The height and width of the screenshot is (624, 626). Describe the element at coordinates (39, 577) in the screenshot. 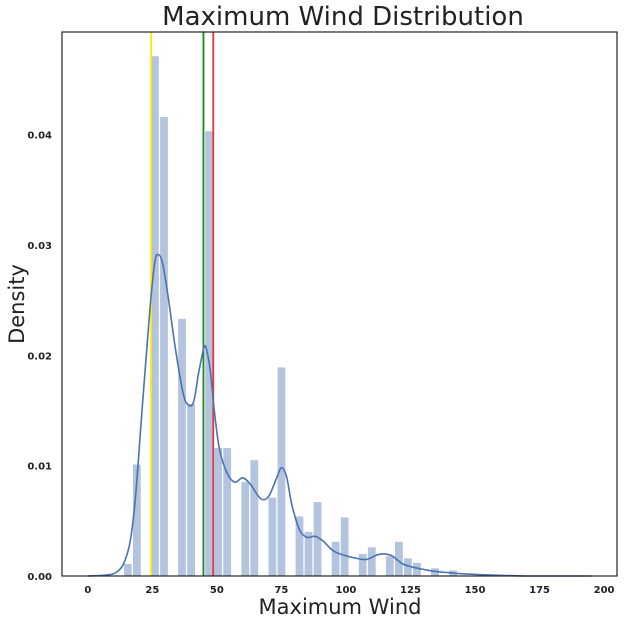

I see `y-tick-label: 0.00` at that location.